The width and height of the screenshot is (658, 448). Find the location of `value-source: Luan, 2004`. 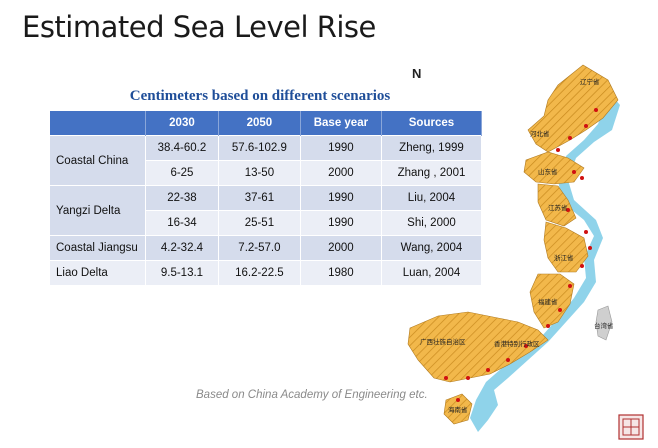

value-source: Luan, 2004 is located at coordinates (432, 272).